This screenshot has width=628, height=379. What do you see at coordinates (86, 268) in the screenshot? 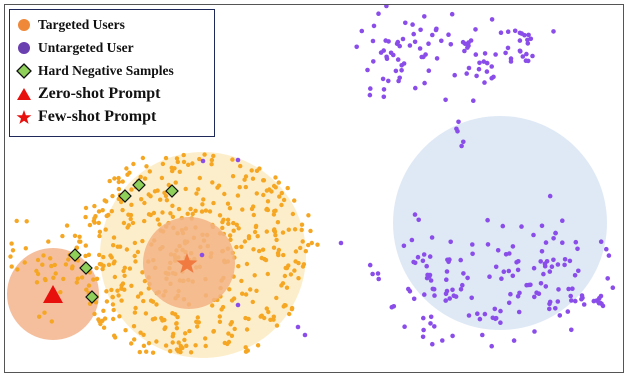
I see `hard-negative-diamond` at bounding box center [86, 268].